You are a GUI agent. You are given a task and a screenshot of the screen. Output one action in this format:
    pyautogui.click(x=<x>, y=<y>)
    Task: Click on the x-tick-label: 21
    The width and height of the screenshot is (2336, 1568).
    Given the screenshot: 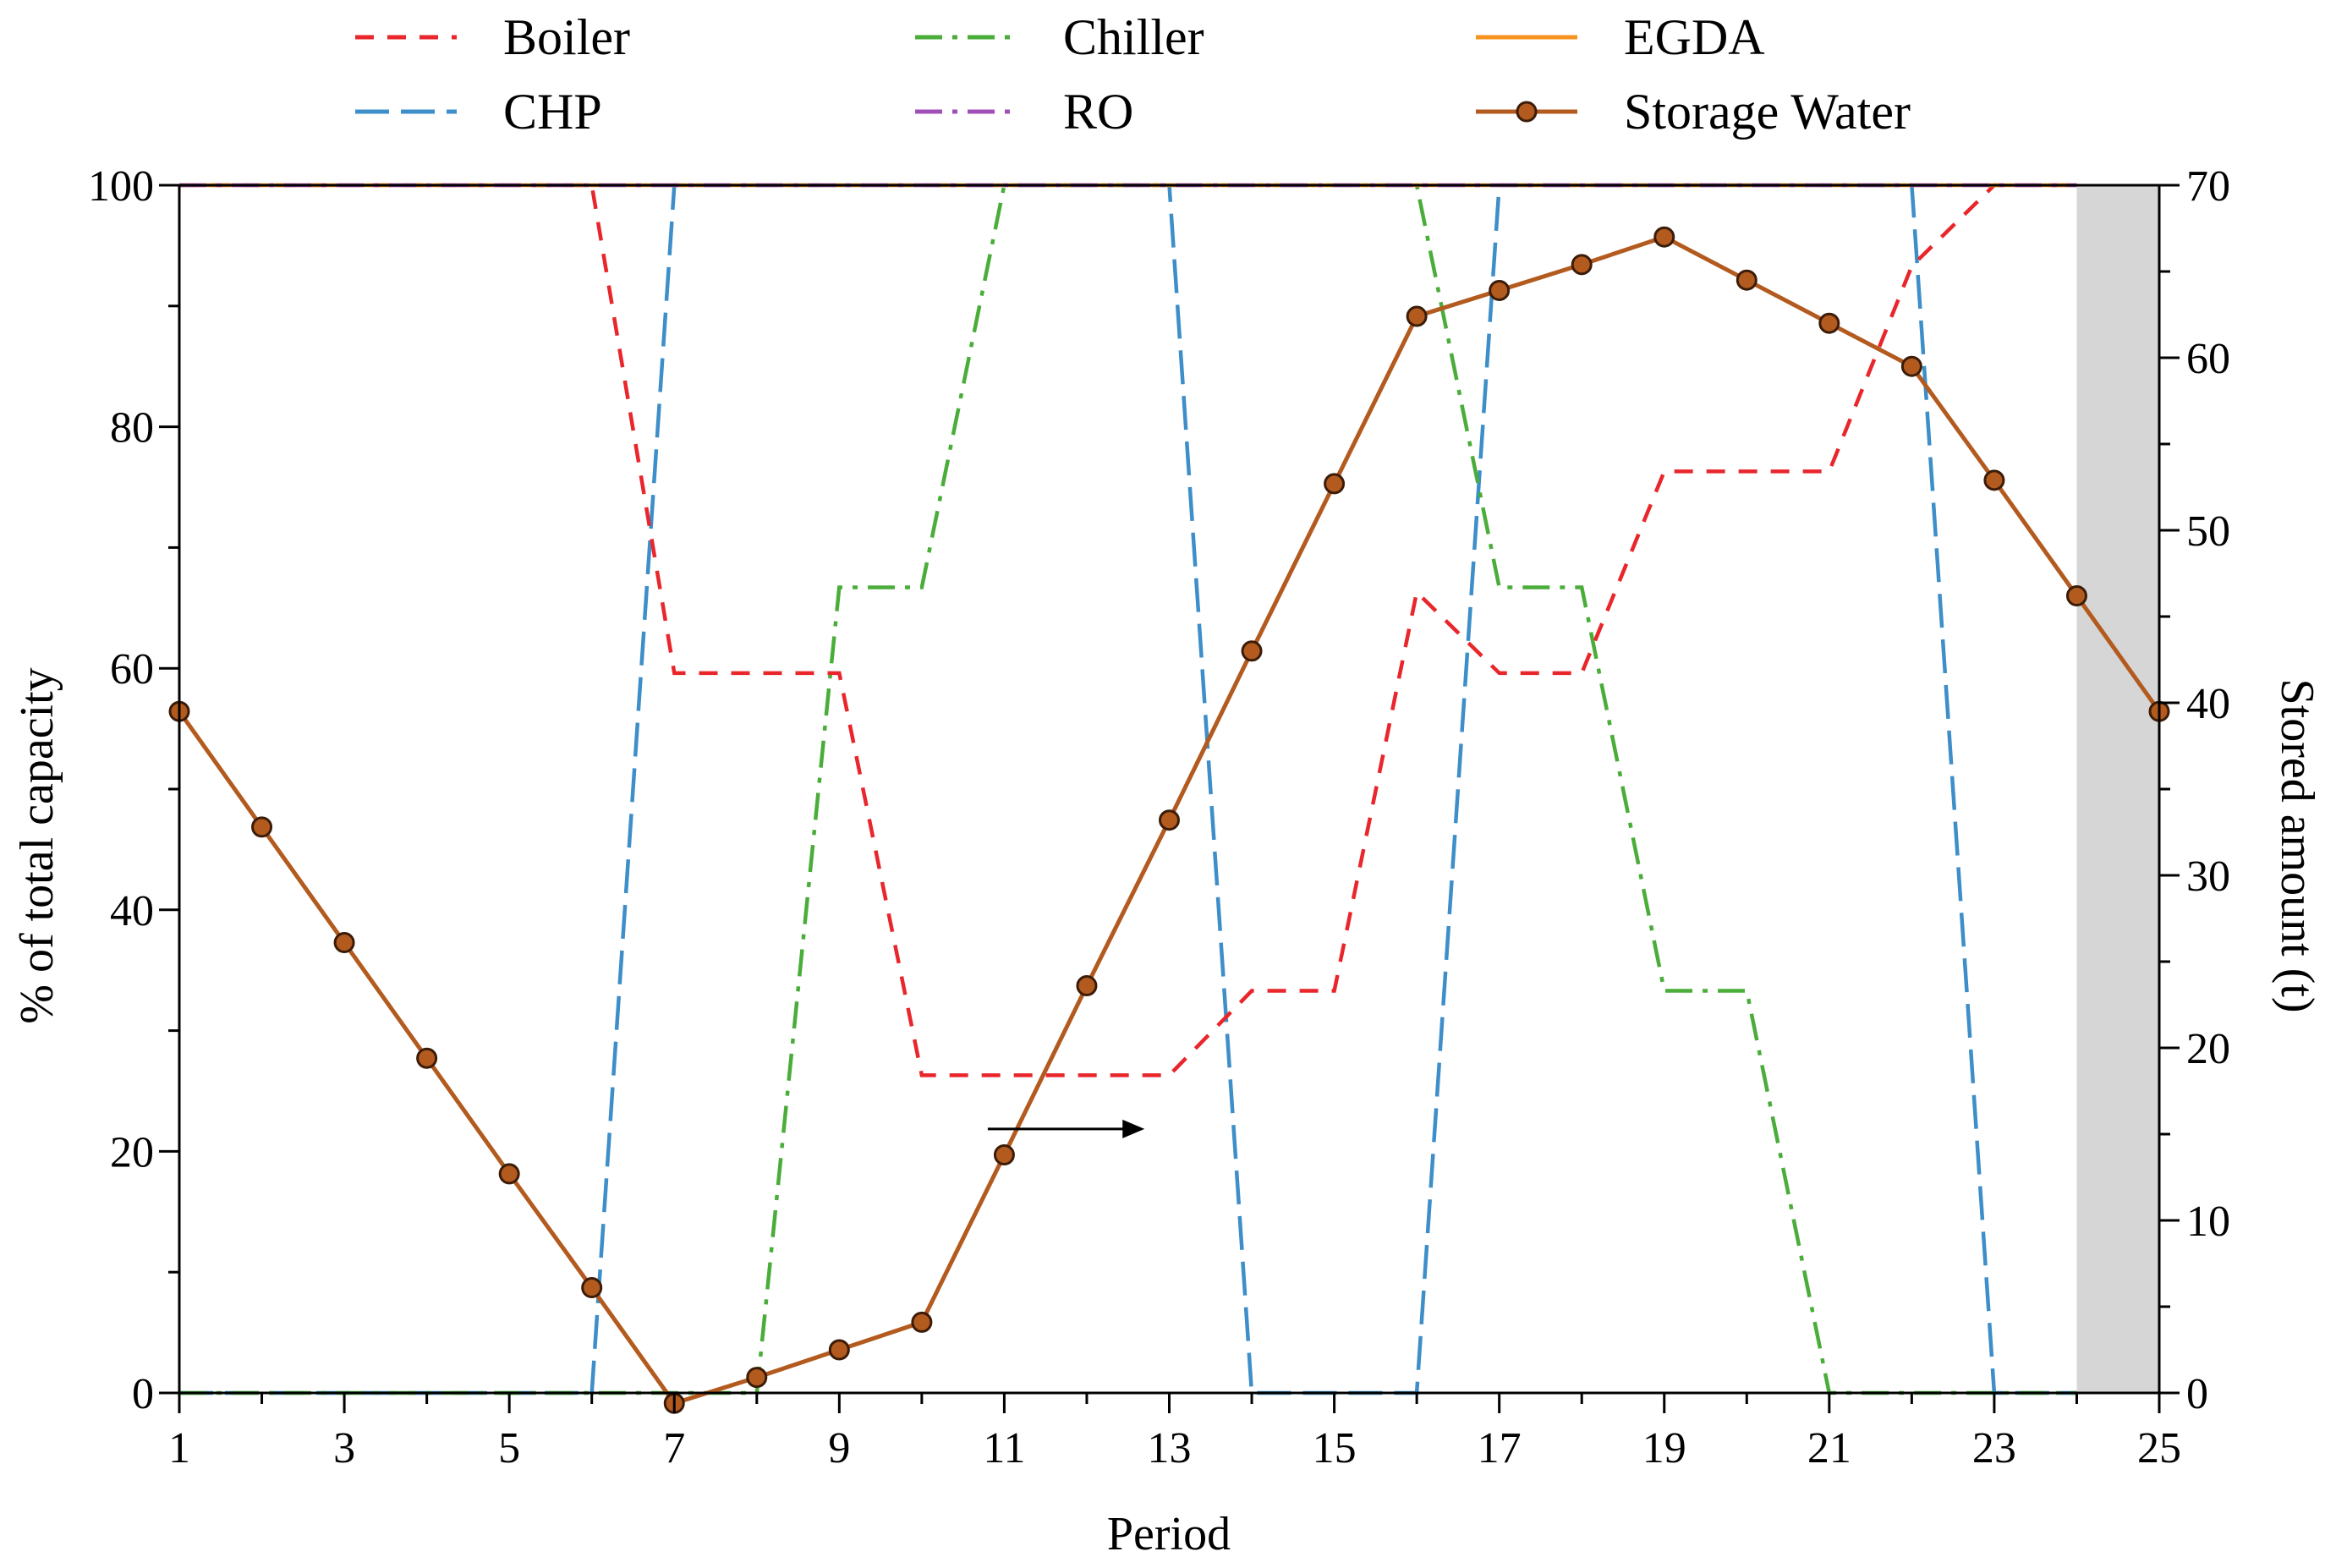 What is the action you would take?
    pyautogui.click(x=1829, y=1448)
    